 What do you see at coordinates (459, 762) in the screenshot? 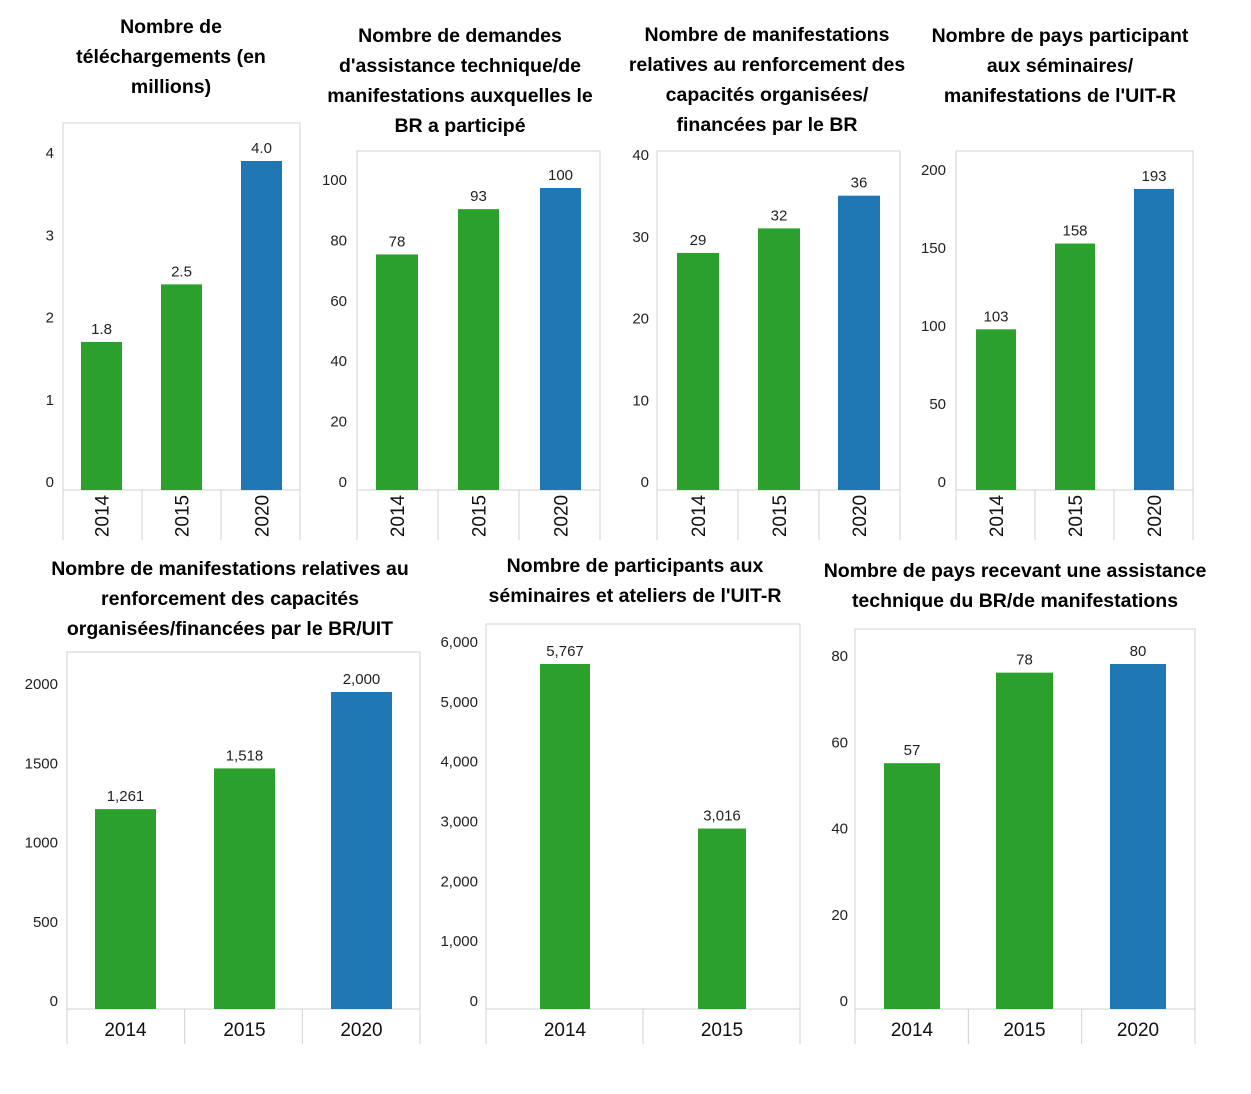
I see `y-tick-label: 4,000` at bounding box center [459, 762].